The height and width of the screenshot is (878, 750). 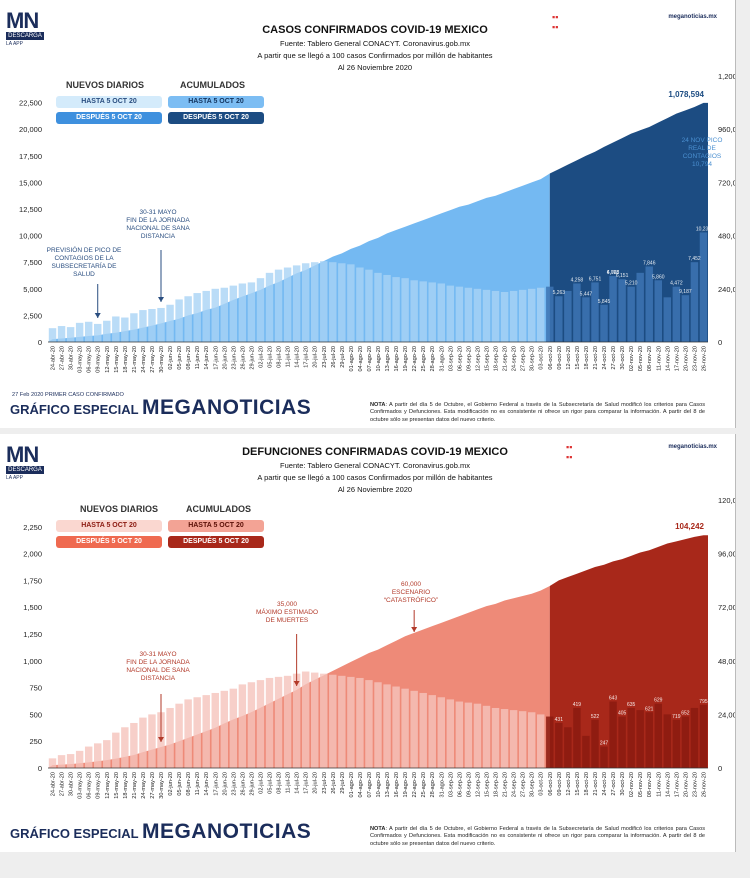 I want to click on x-tick-label: 09-oct-20, so click(x=560, y=358).